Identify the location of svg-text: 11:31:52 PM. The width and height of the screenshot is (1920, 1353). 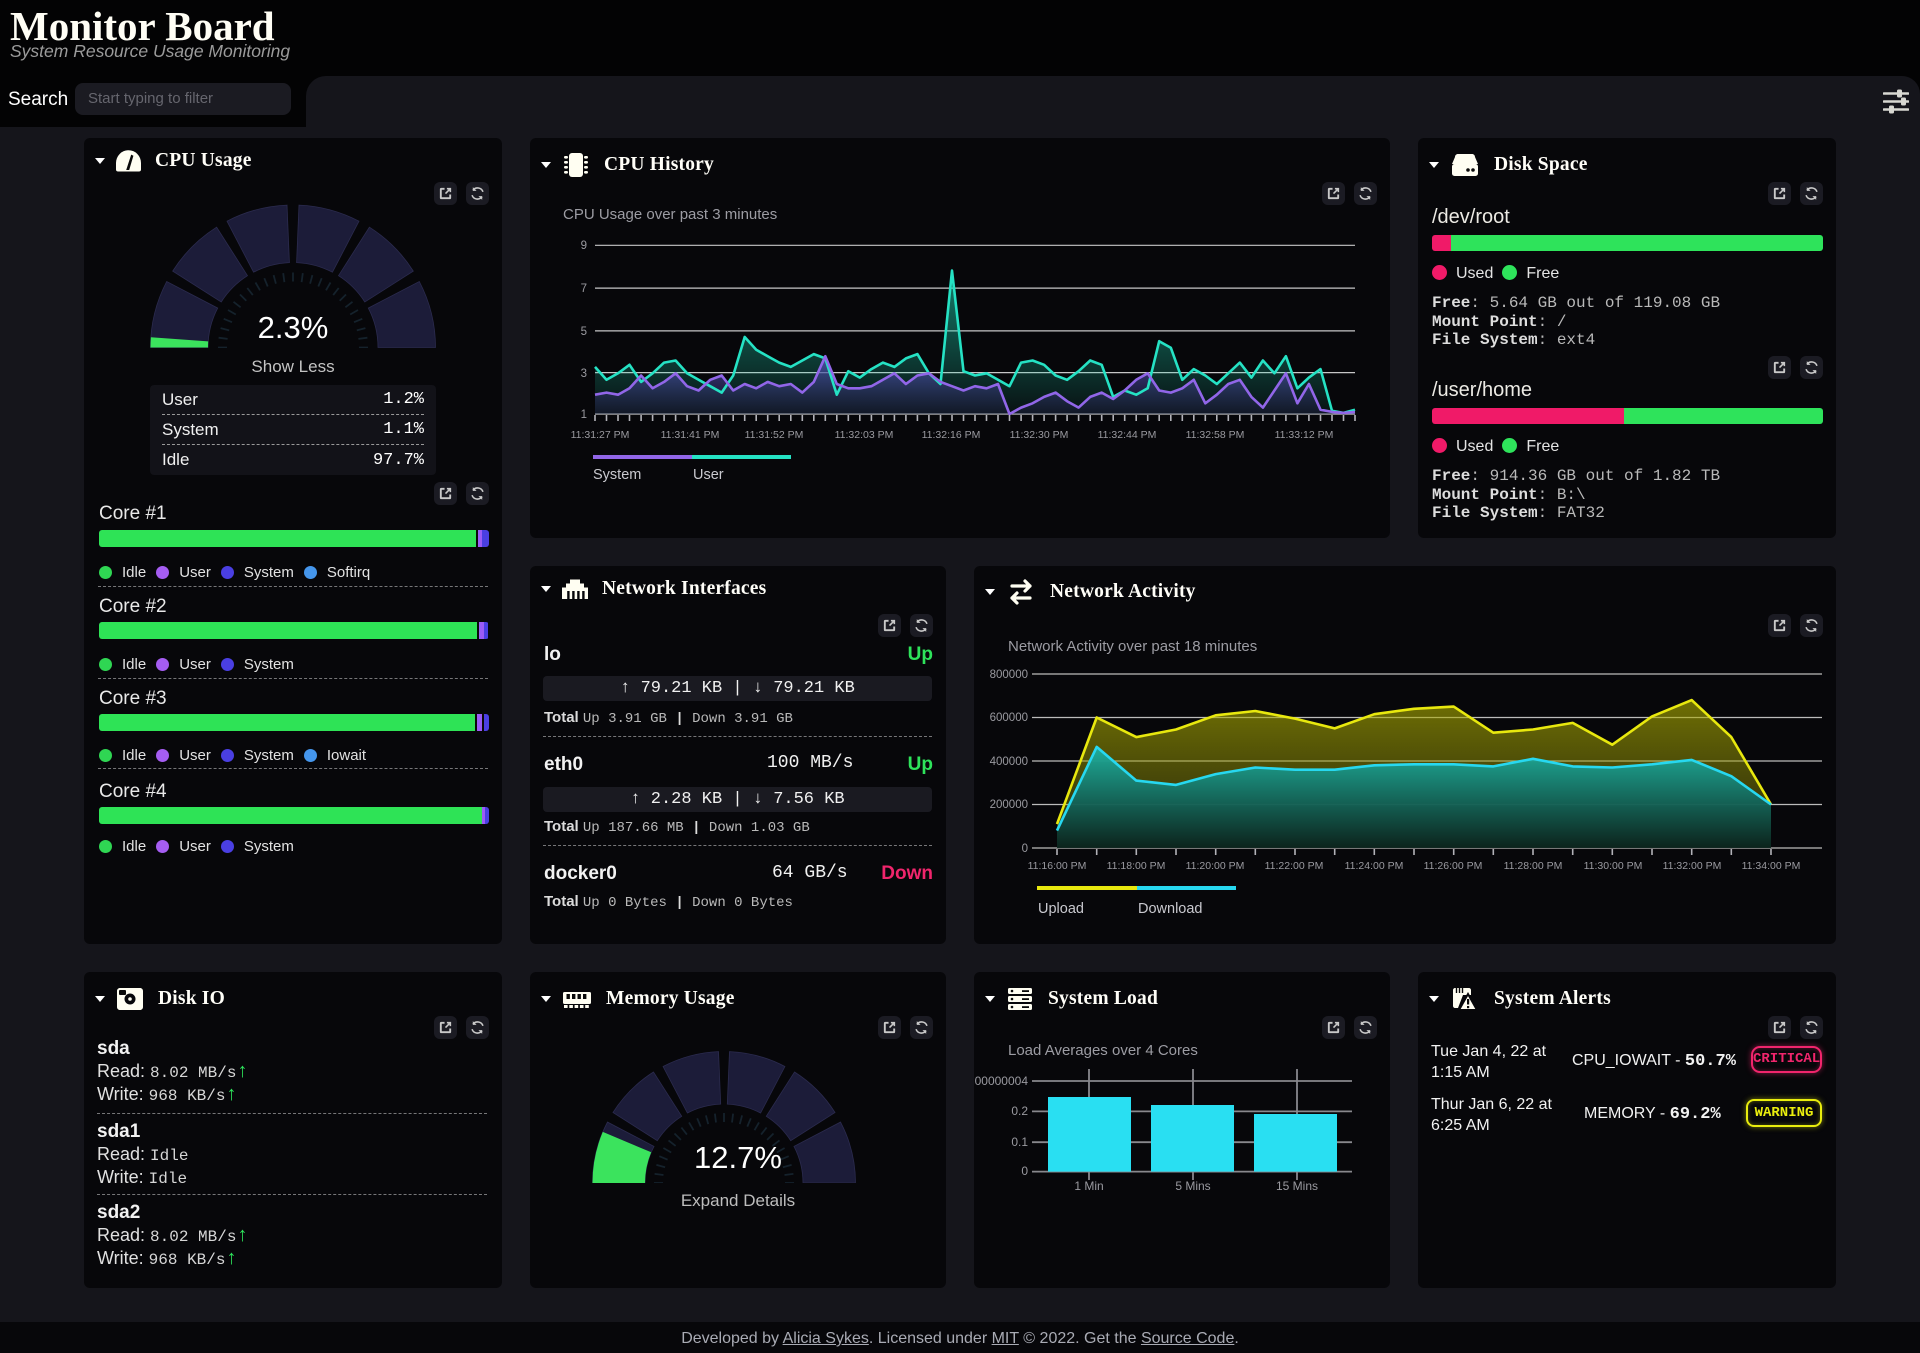
(774, 435).